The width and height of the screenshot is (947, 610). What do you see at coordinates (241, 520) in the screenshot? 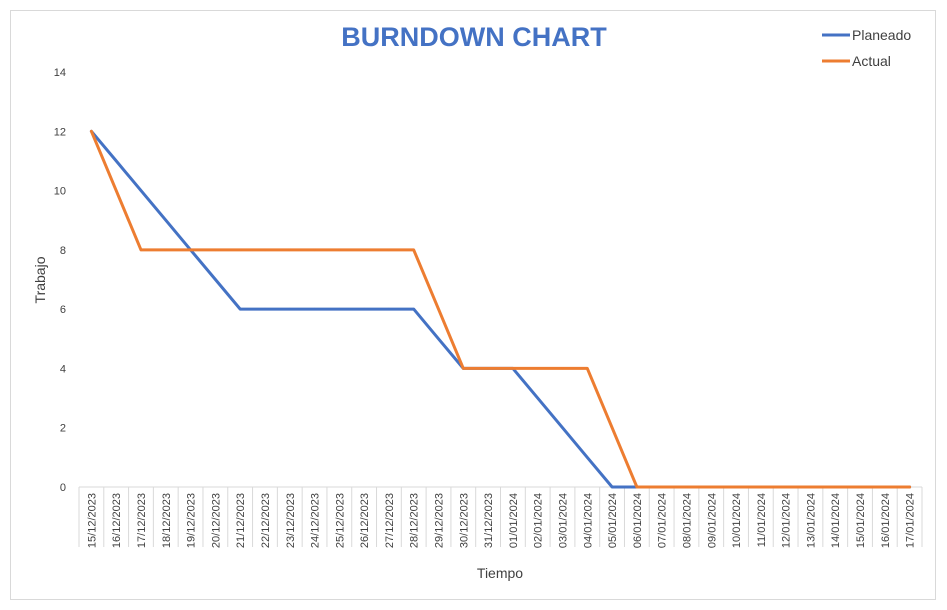
I see `x-tick-label: 21/12/2023` at bounding box center [241, 520].